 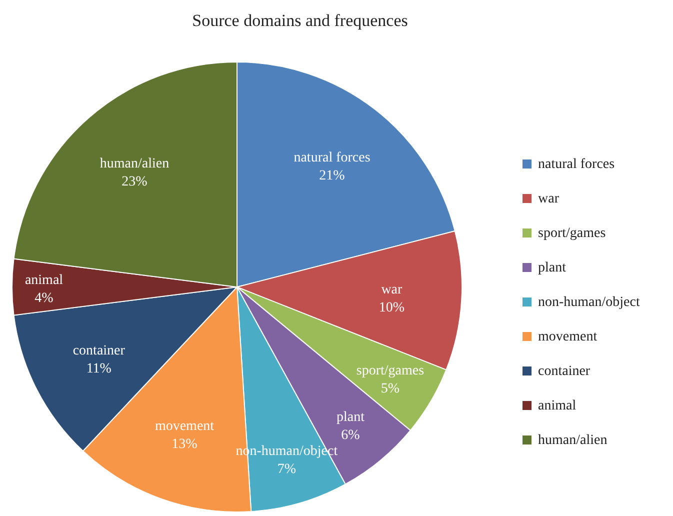 I want to click on legend-label: sport/games, so click(x=572, y=233).